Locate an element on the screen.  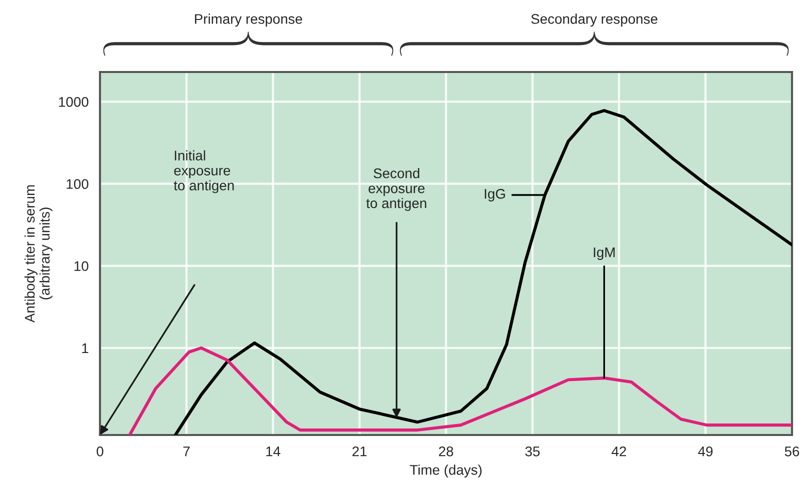
text: Secondary response is located at coordinates (594, 20).